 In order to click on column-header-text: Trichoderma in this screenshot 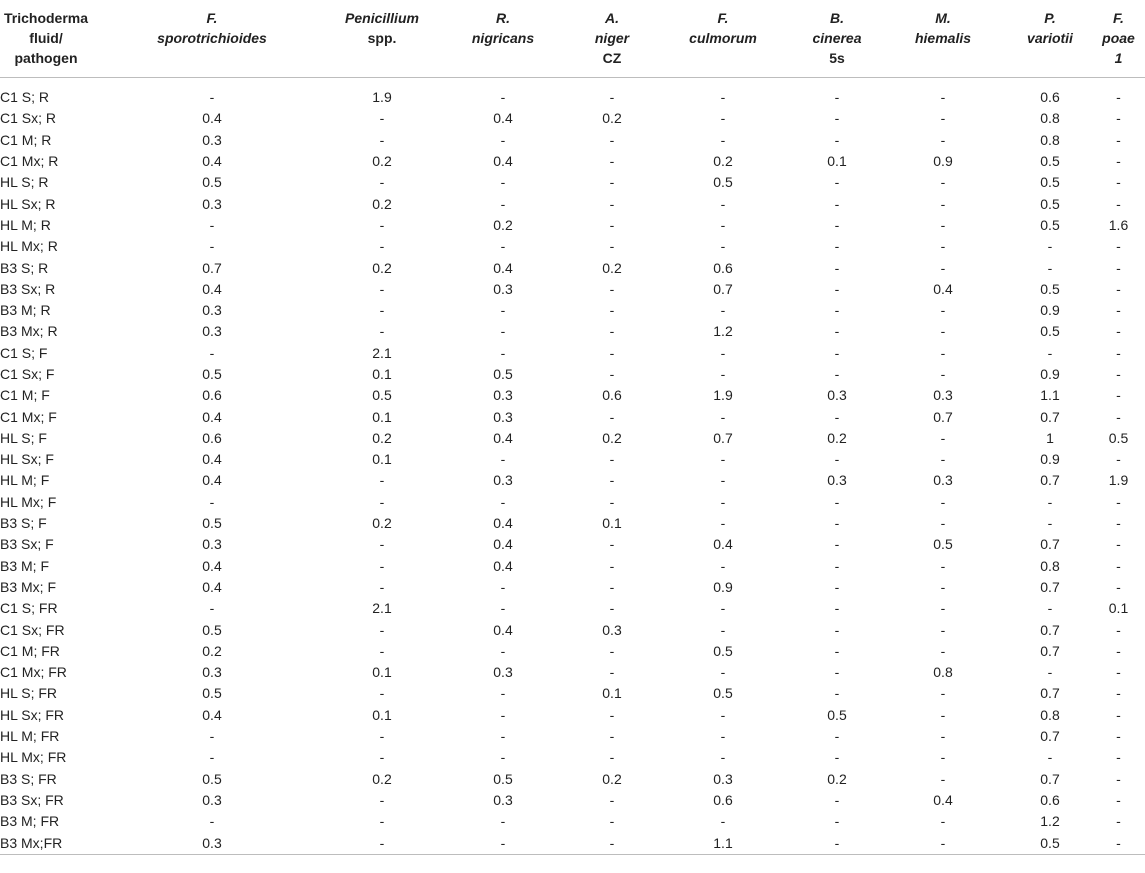, I will do `click(46, 18)`.